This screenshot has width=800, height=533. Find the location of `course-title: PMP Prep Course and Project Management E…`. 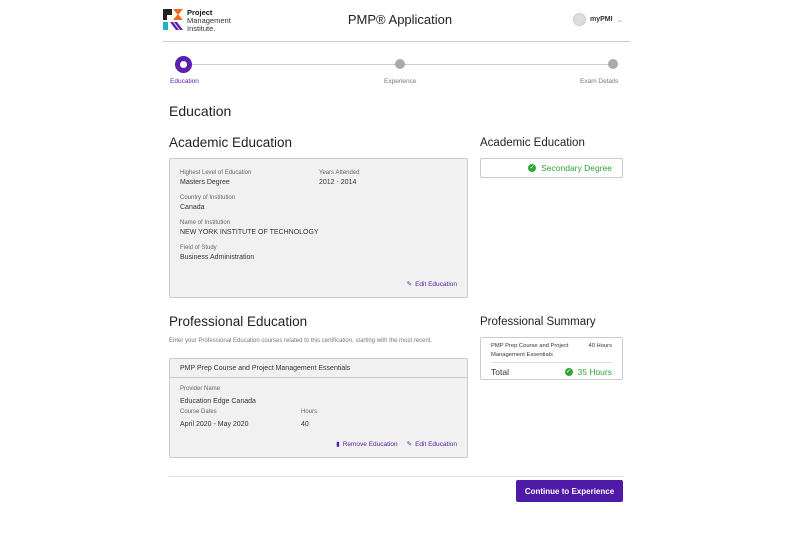

course-title: PMP Prep Course and Project Management E… is located at coordinates (318, 368).